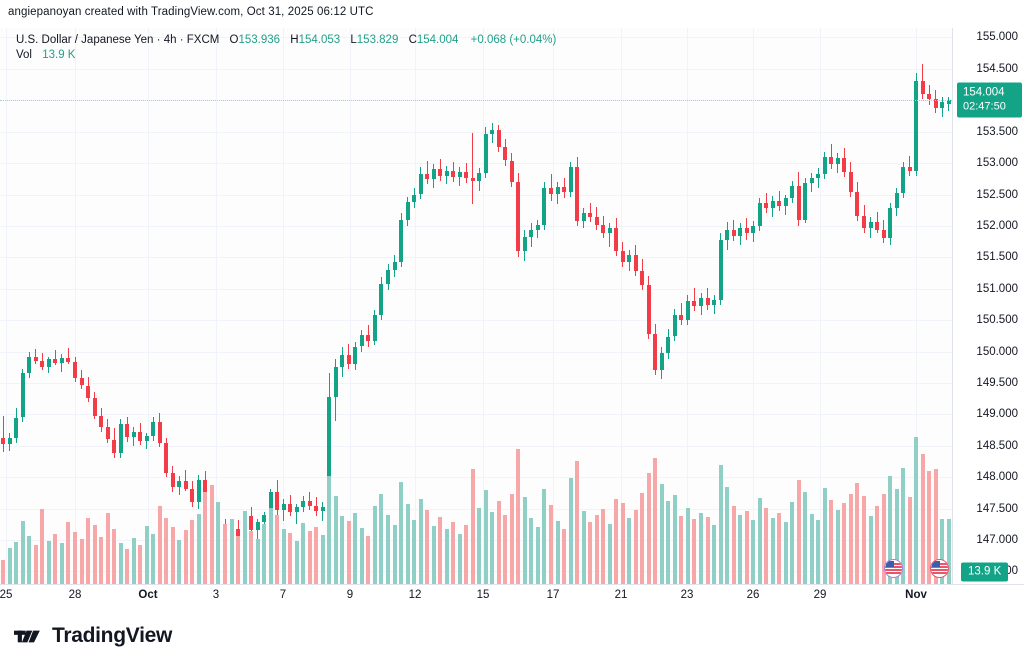 The image size is (1024, 665). Describe the element at coordinates (985, 572) in the screenshot. I see `volume-badge: 13.9 K` at that location.